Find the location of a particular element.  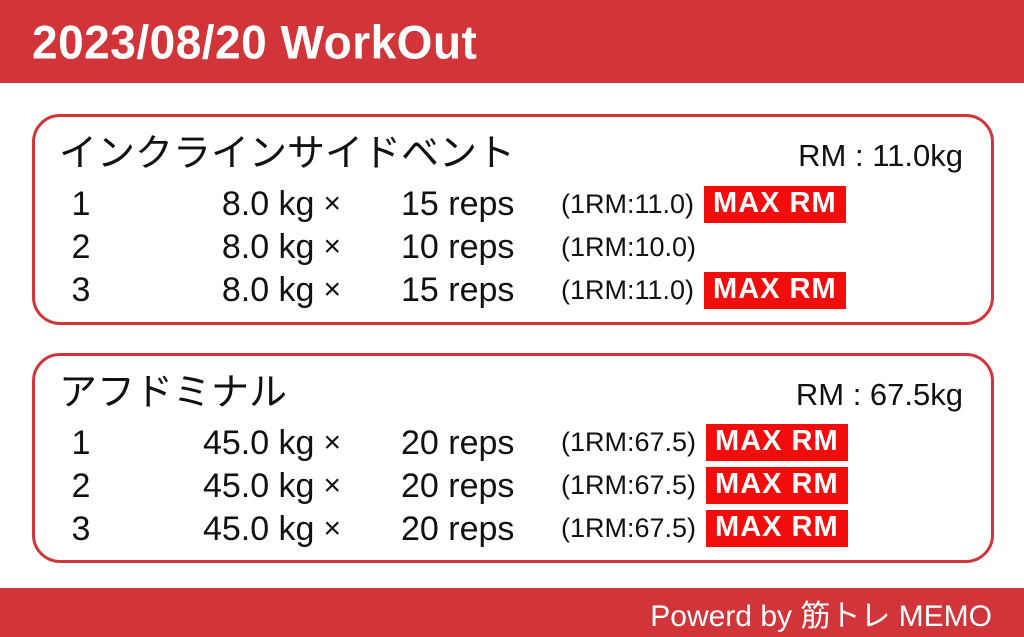

set-1rm-estimate: (1RM:10.0) is located at coordinates (629, 246).